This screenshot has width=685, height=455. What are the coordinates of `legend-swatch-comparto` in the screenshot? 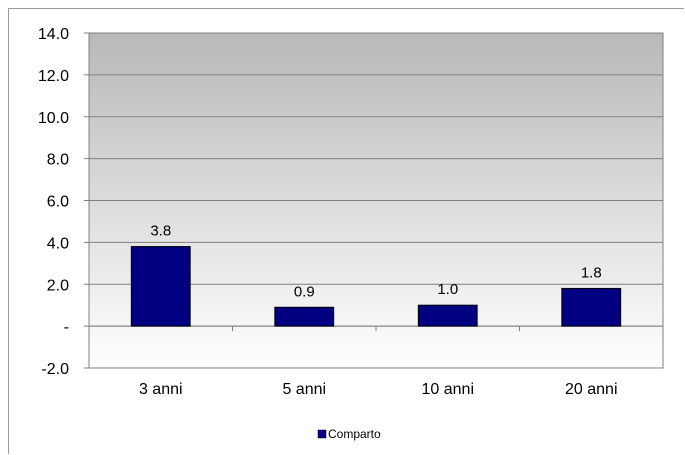 It's located at (322, 434).